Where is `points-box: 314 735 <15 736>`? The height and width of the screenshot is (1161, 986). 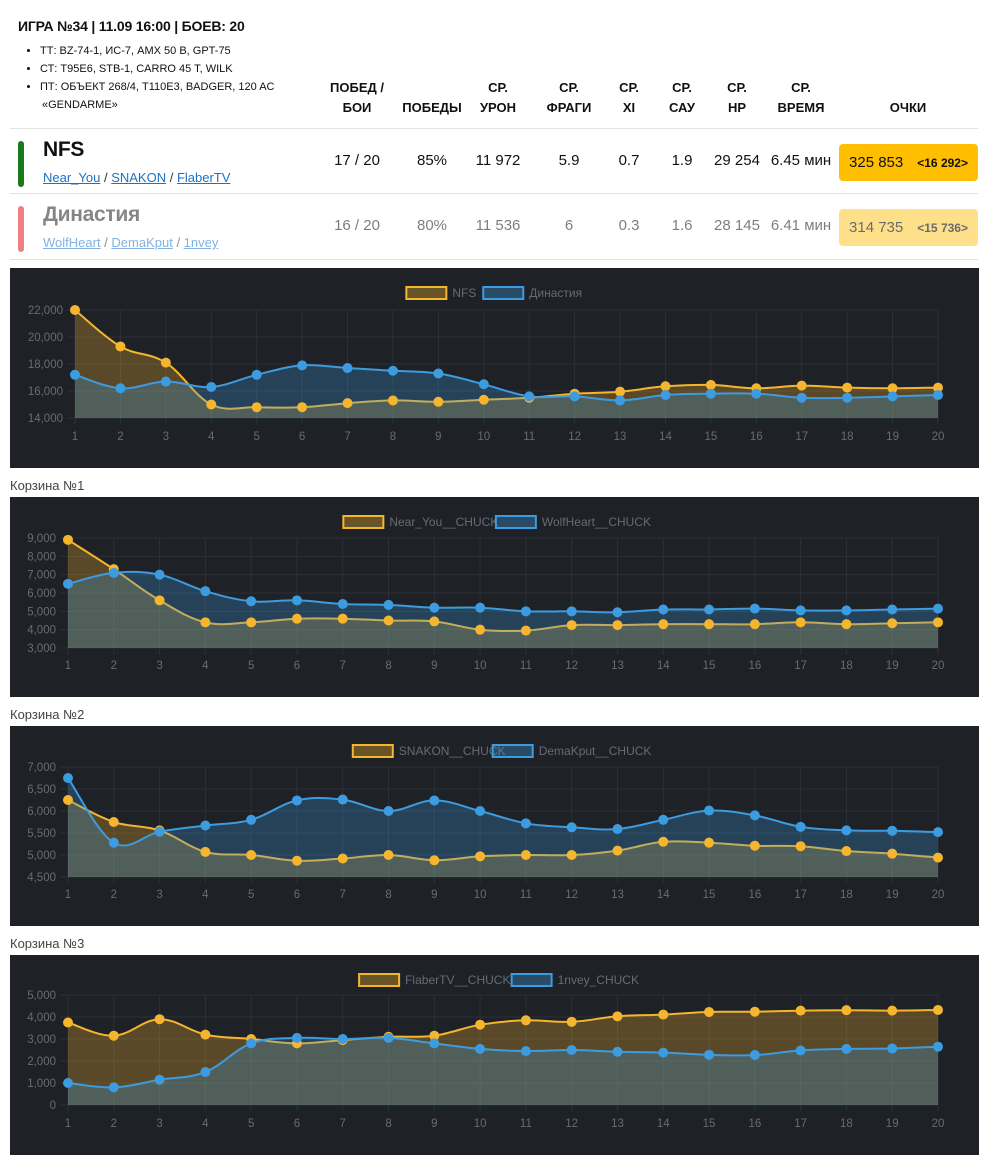
points-box: 314 735 <15 736> is located at coordinates (908, 227).